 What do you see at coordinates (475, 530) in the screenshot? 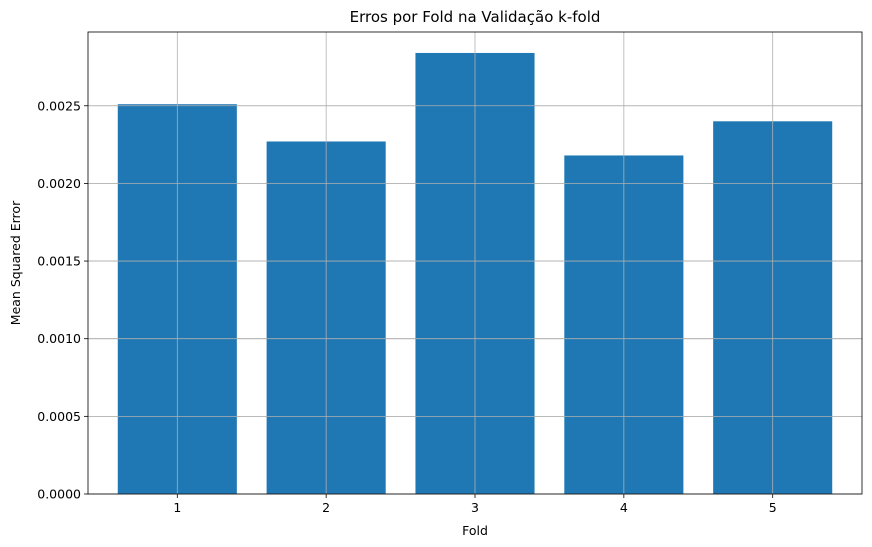
I see `x-axis-title: Fold` at bounding box center [475, 530].